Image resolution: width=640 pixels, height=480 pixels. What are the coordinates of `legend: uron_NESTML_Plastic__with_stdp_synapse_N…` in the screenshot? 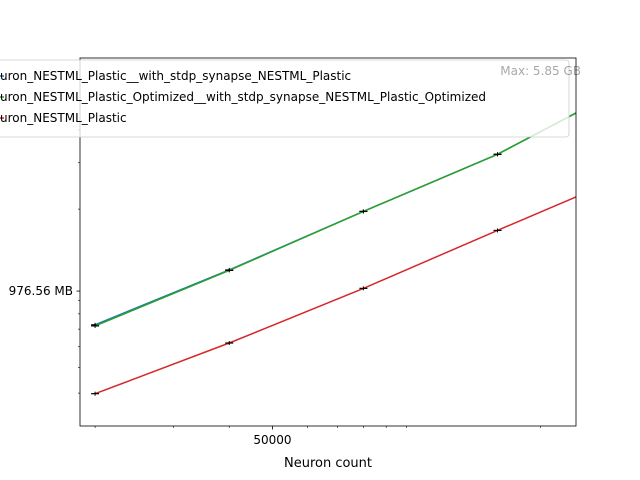 It's located at (285, 98).